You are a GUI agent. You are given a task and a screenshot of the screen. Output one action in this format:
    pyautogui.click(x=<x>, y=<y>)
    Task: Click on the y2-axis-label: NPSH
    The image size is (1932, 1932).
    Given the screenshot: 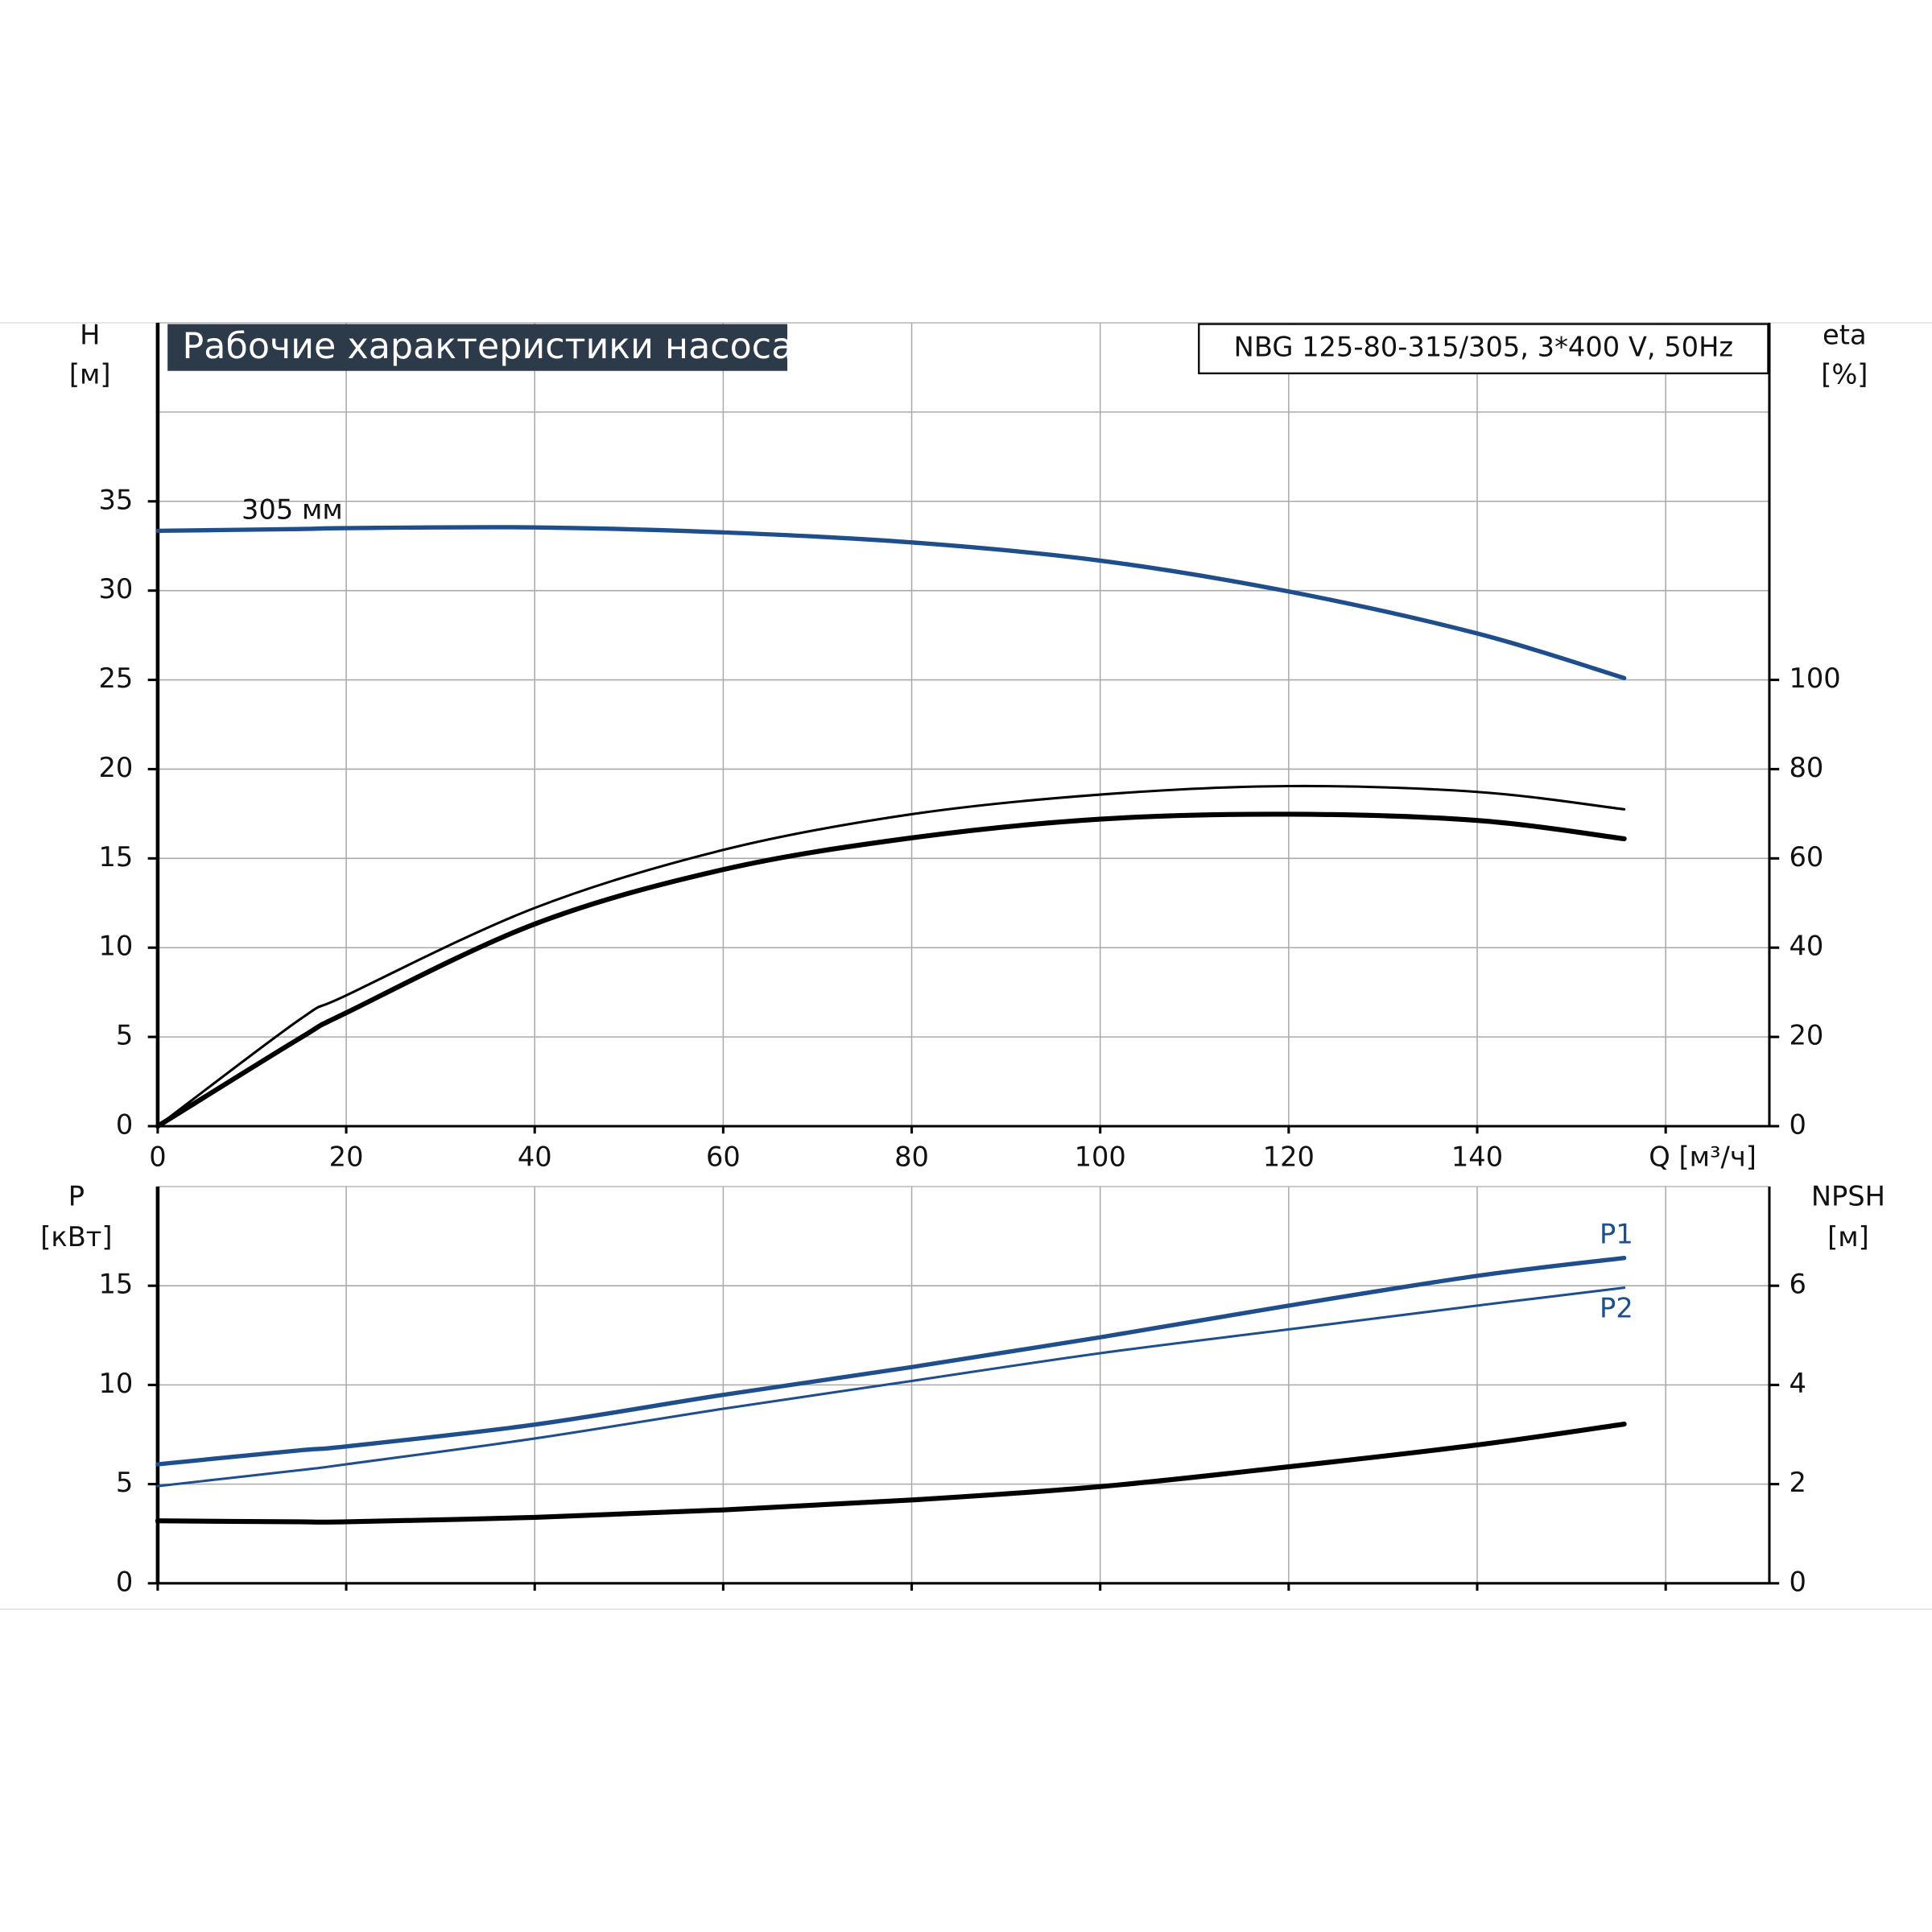 What is the action you would take?
    pyautogui.click(x=1848, y=1196)
    